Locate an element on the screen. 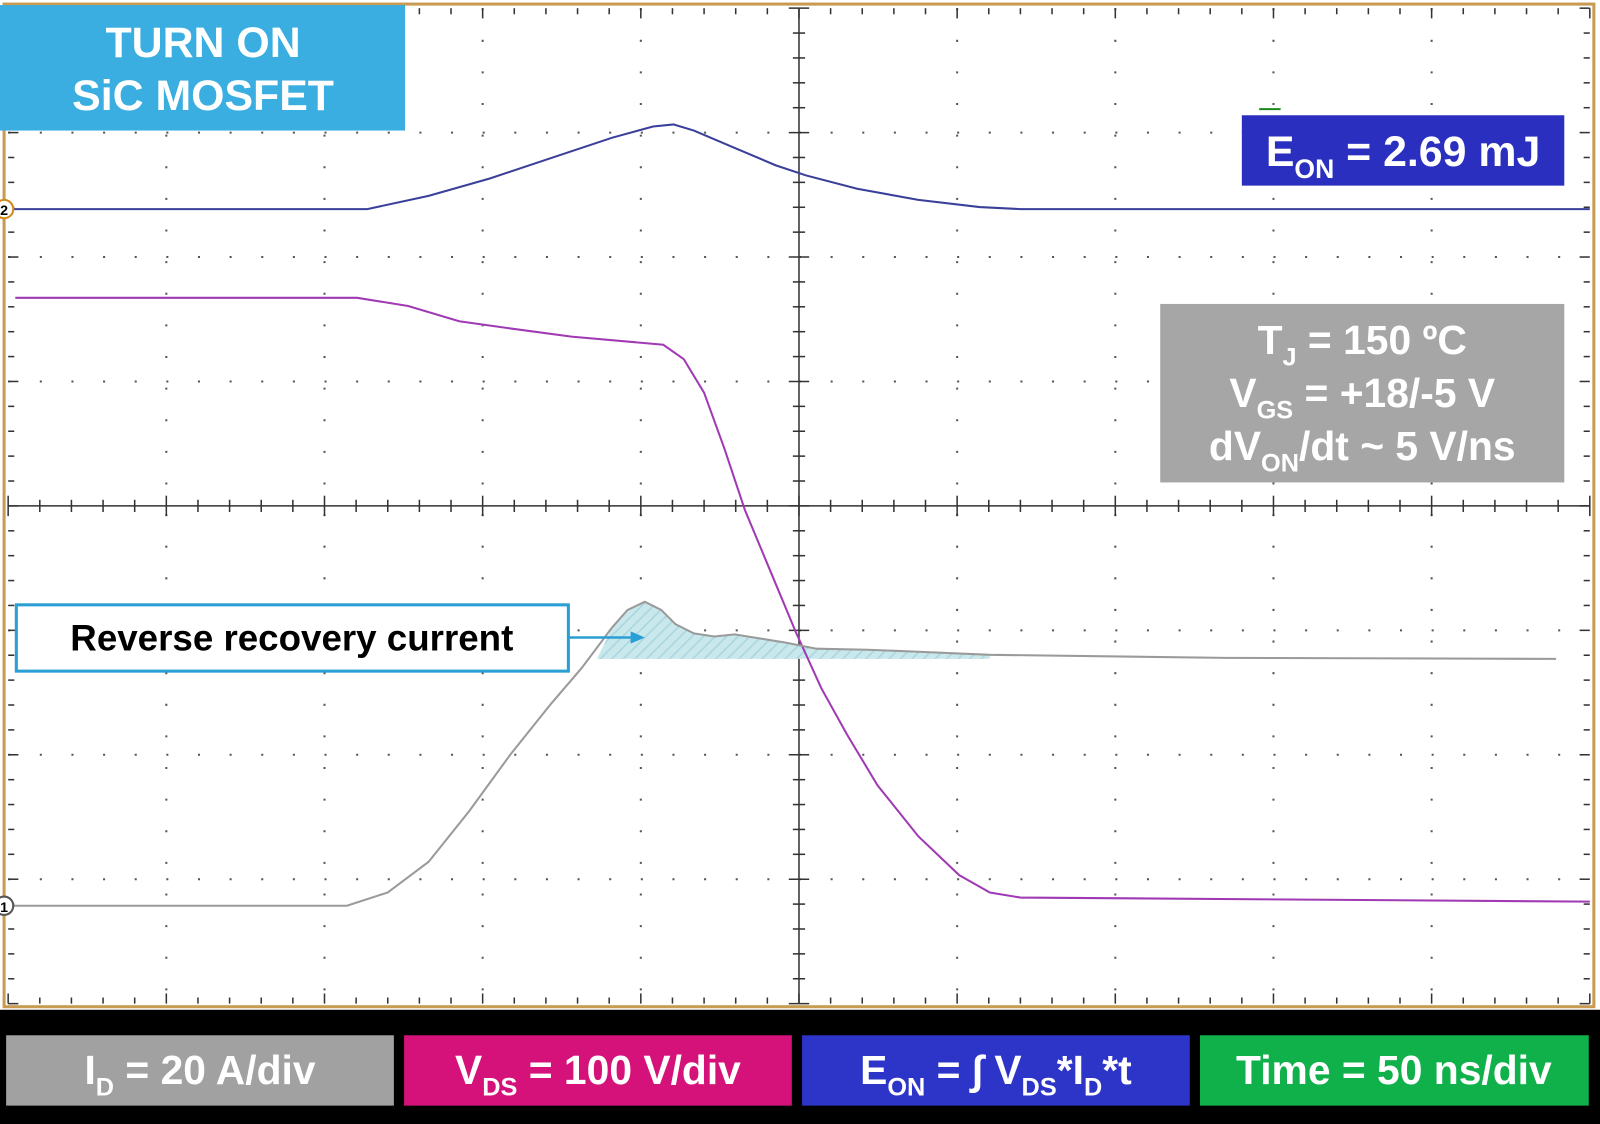 Image resolution: width=1600 pixels, height=1124 pixels. legend-label: VDS = 100 V/div is located at coordinates (598, 1074).